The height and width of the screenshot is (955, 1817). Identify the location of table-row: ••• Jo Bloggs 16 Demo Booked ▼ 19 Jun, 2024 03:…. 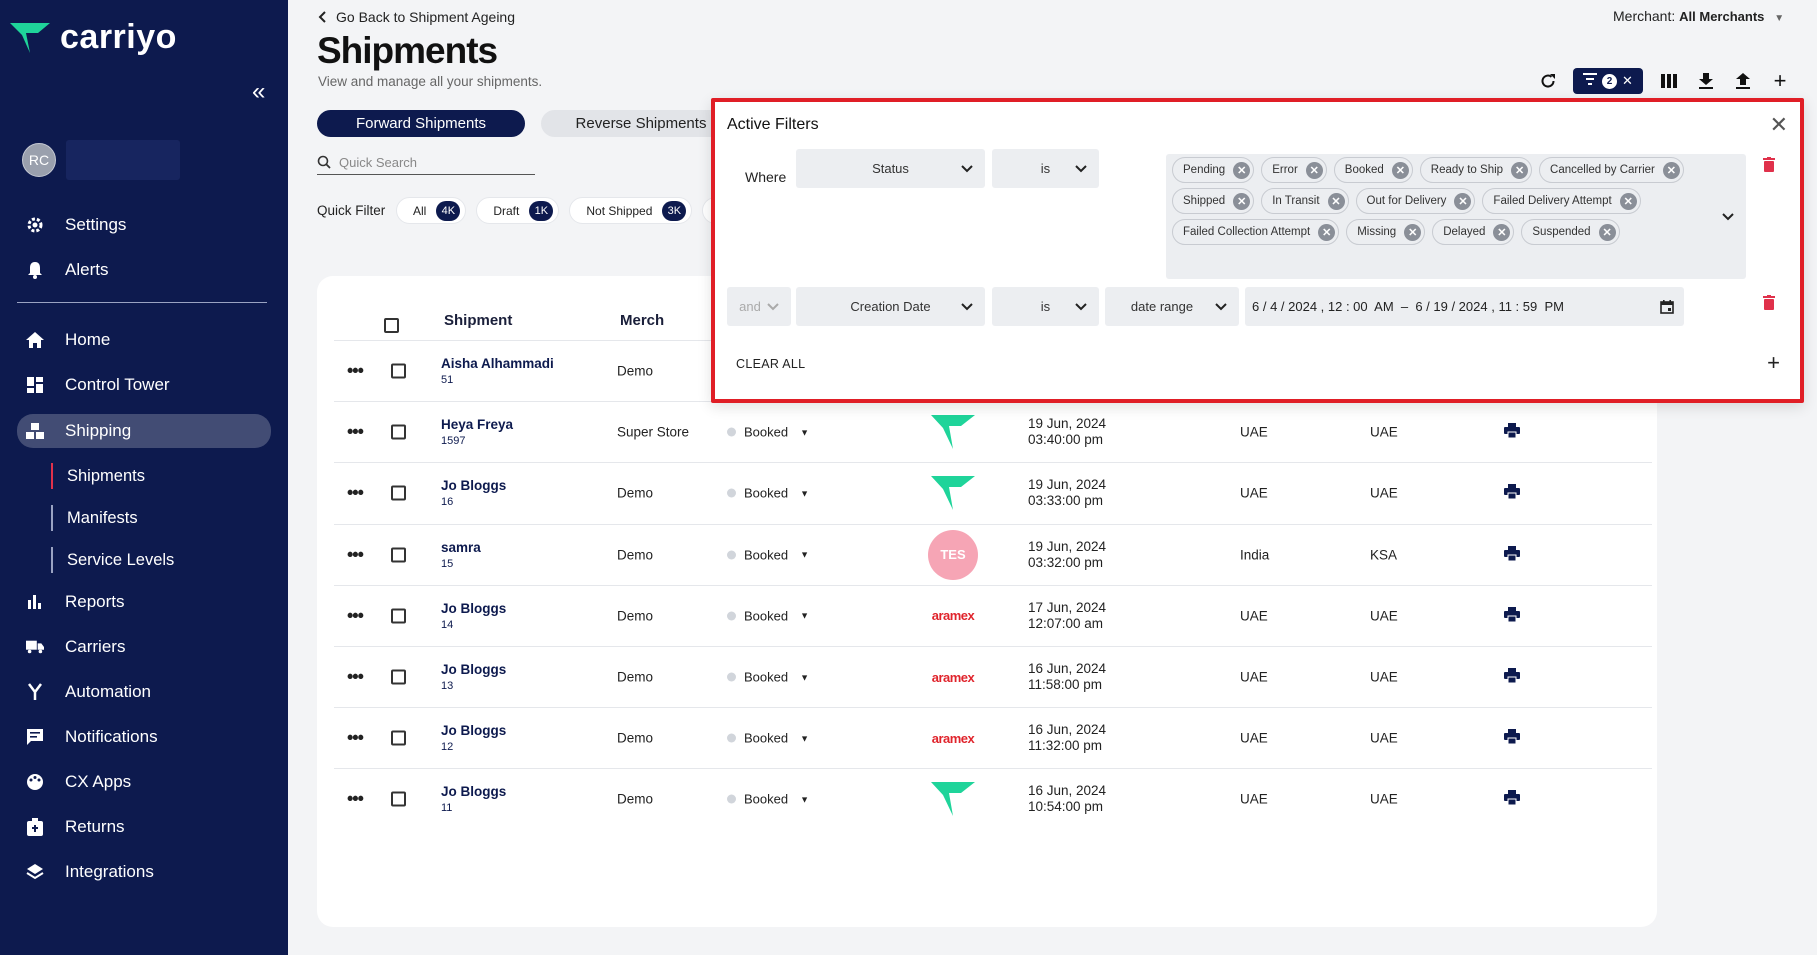
(993, 492).